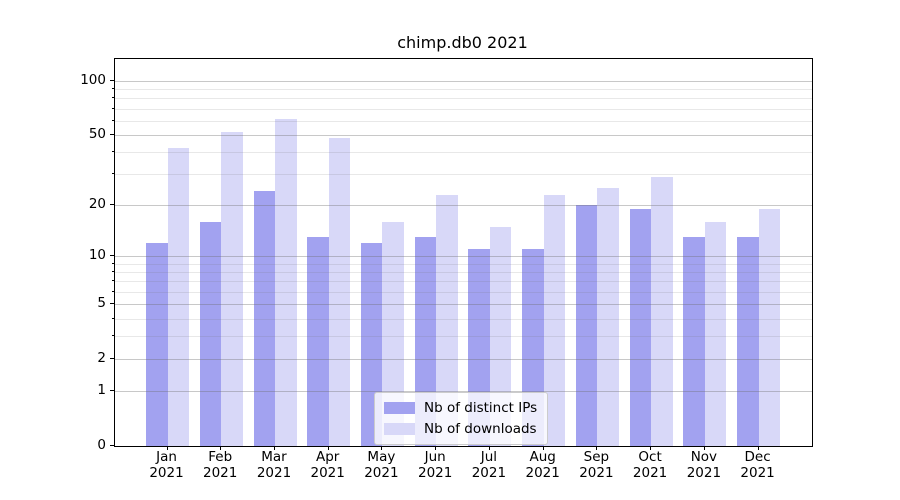 The image size is (900, 500). What do you see at coordinates (748, 341) in the screenshot?
I see `bar-nb-of-distinct-ips-dec` at bounding box center [748, 341].